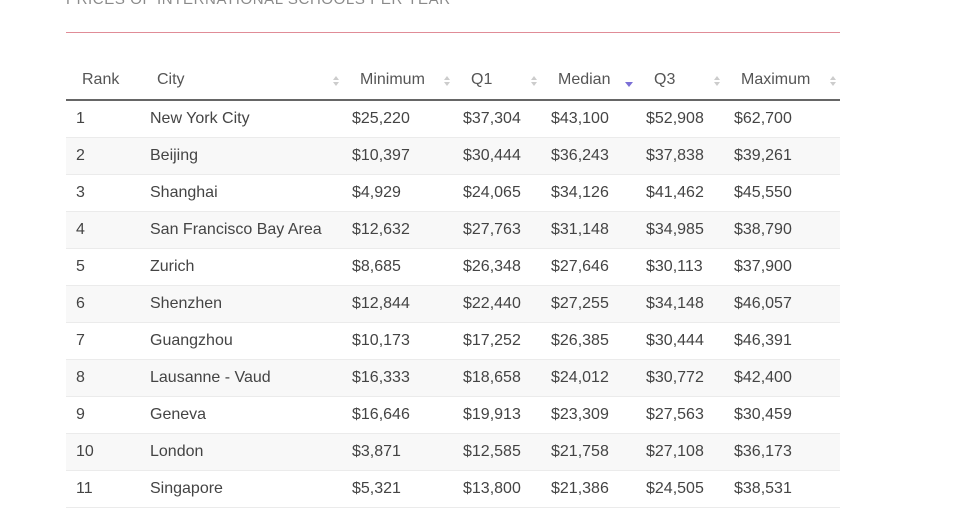 The height and width of the screenshot is (508, 960). What do you see at coordinates (492, 229) in the screenshot?
I see `table-cell: $27,763` at bounding box center [492, 229].